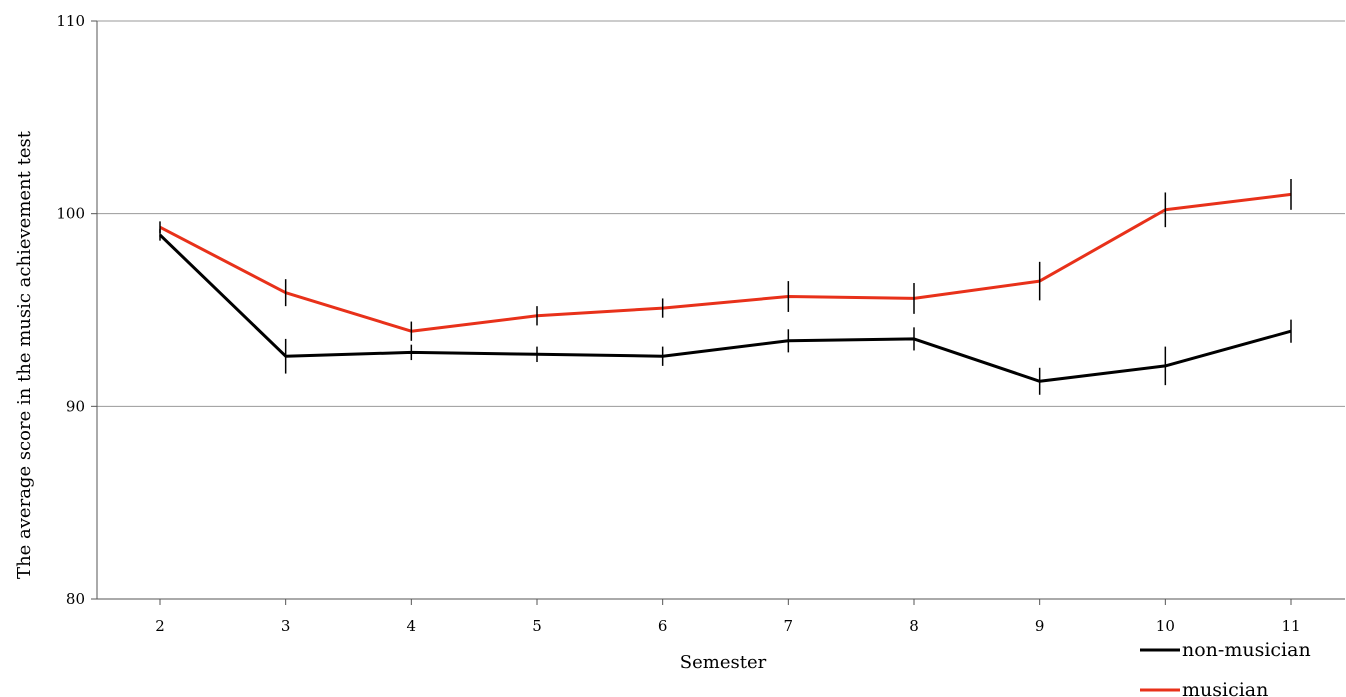 The width and height of the screenshot is (1346, 697). I want to click on x-axis-label: Semester, so click(723, 662).